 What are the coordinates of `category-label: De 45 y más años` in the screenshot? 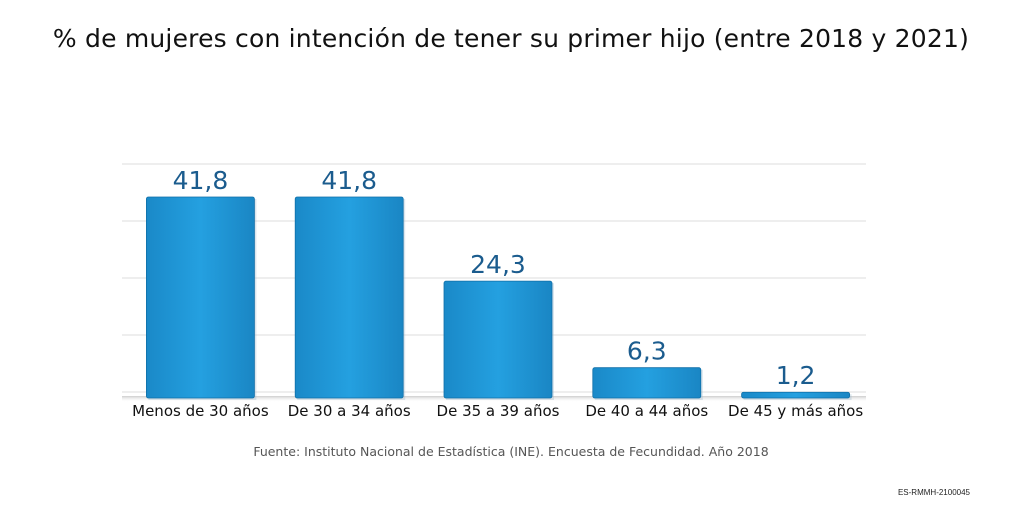 It's located at (795, 411).